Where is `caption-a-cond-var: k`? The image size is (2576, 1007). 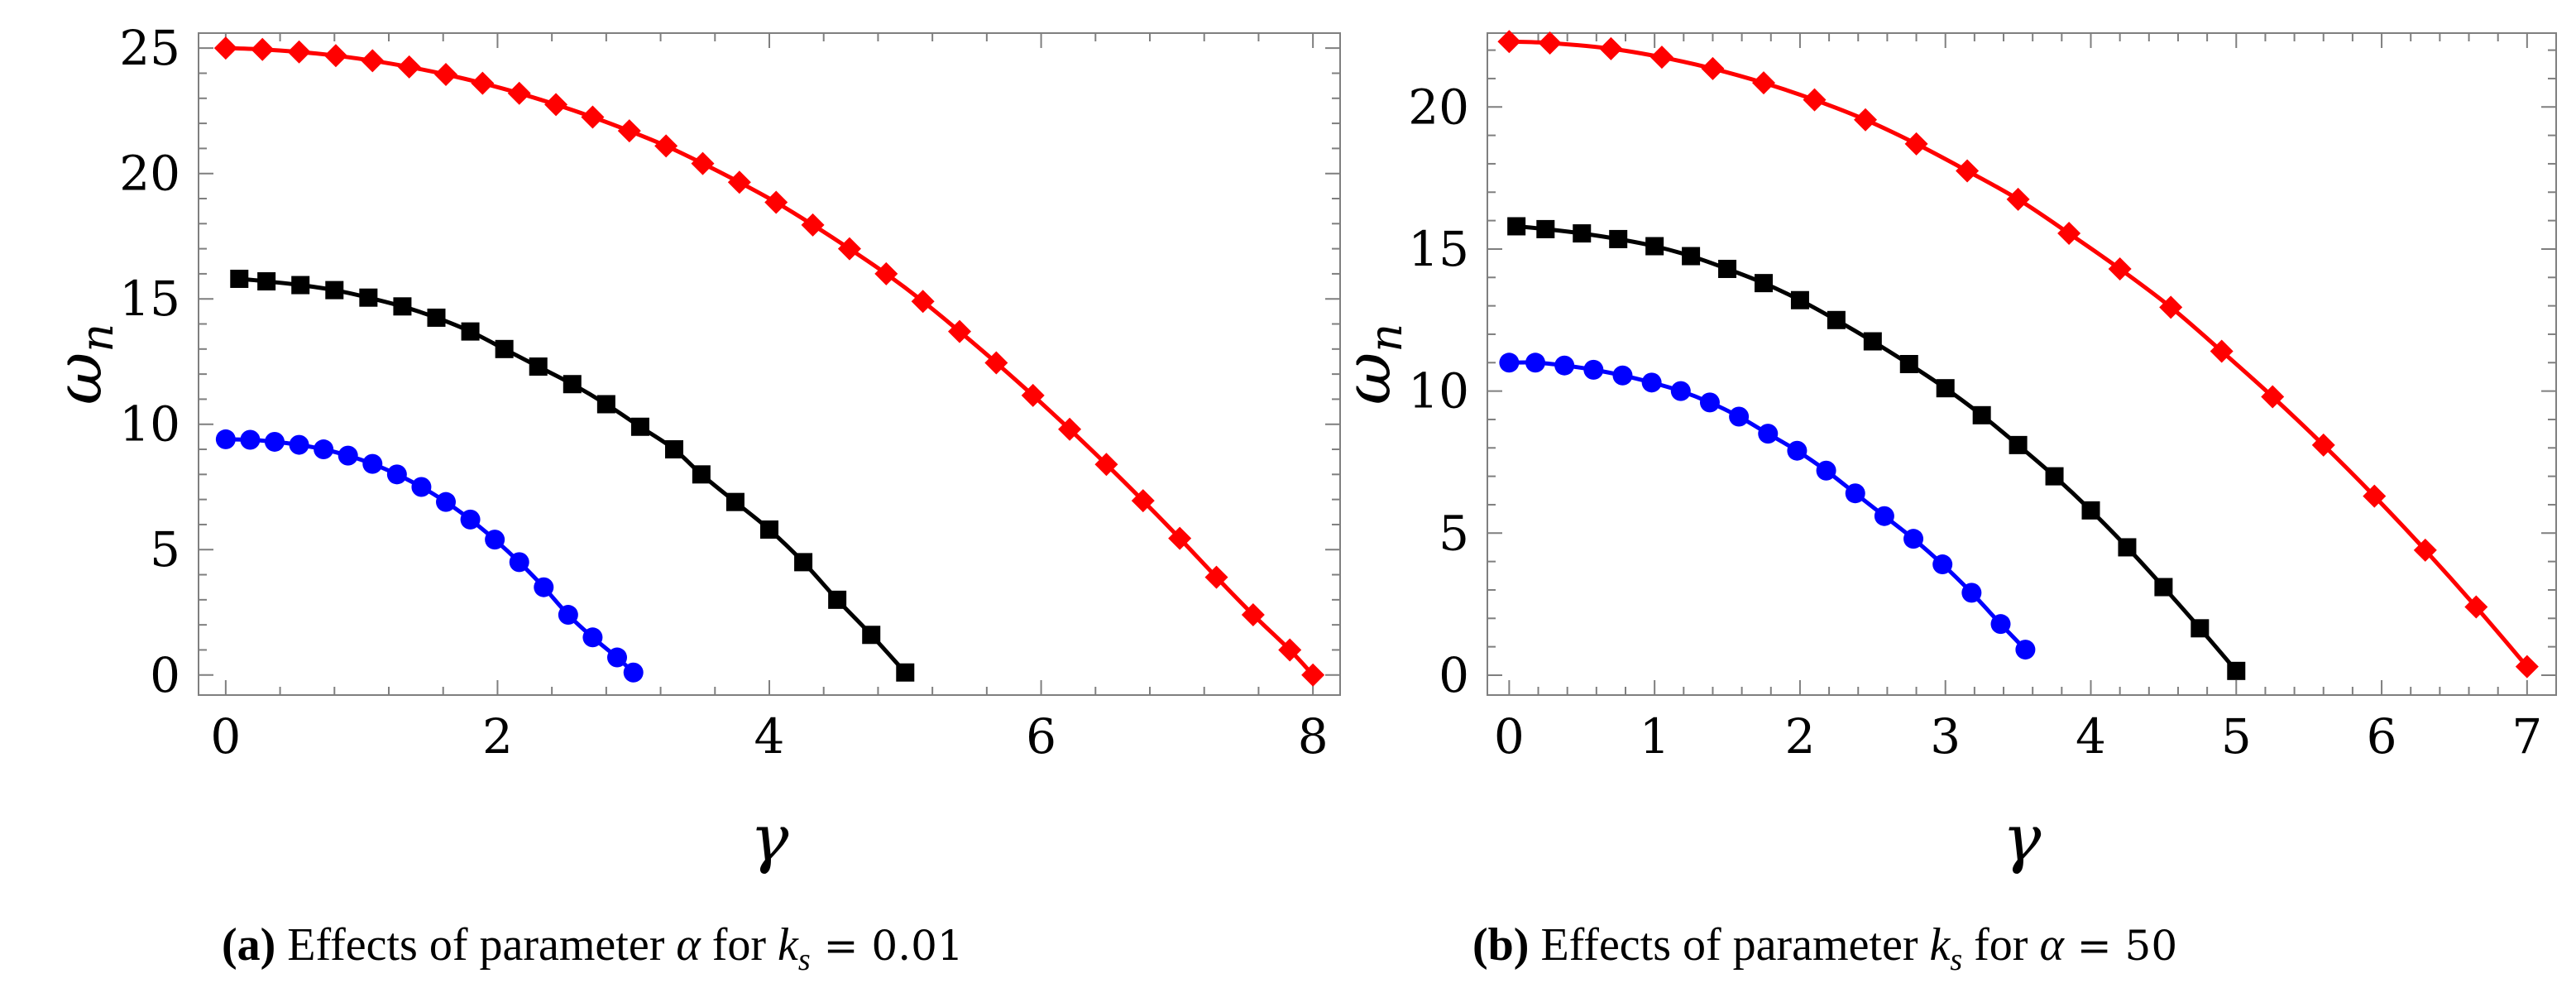
caption-a-cond-var: k is located at coordinates (788, 945).